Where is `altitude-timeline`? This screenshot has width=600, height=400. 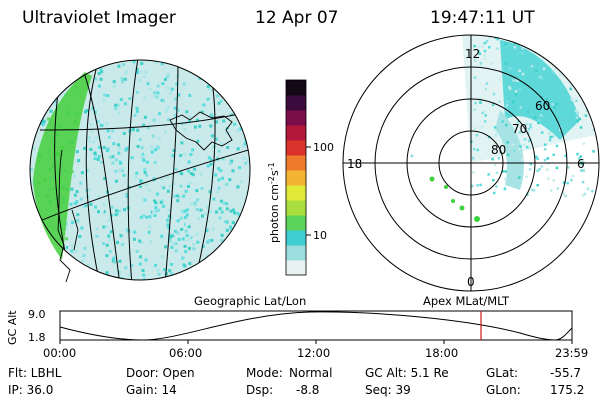
altitude-timeline is located at coordinates (316, 327).